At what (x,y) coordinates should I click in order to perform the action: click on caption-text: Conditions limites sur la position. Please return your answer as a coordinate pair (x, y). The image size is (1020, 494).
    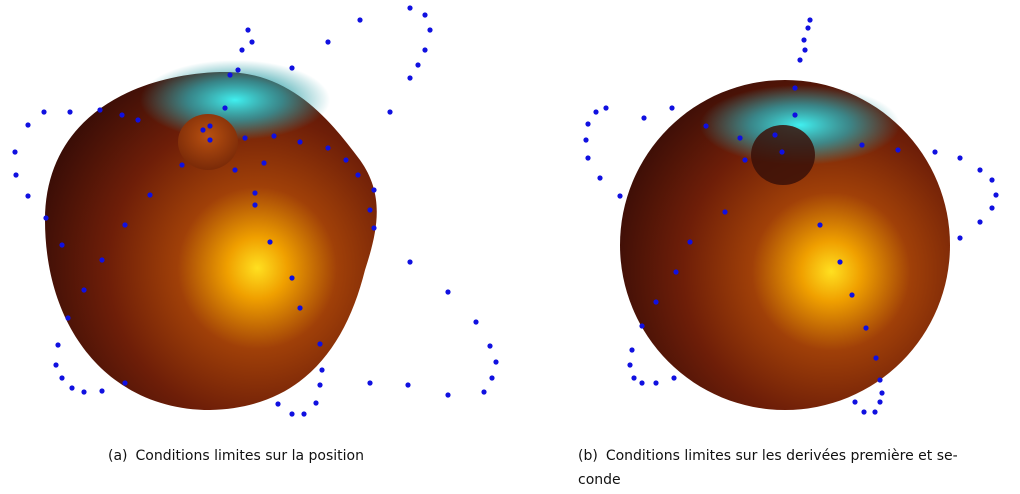
    Looking at the image, I should click on (249, 456).